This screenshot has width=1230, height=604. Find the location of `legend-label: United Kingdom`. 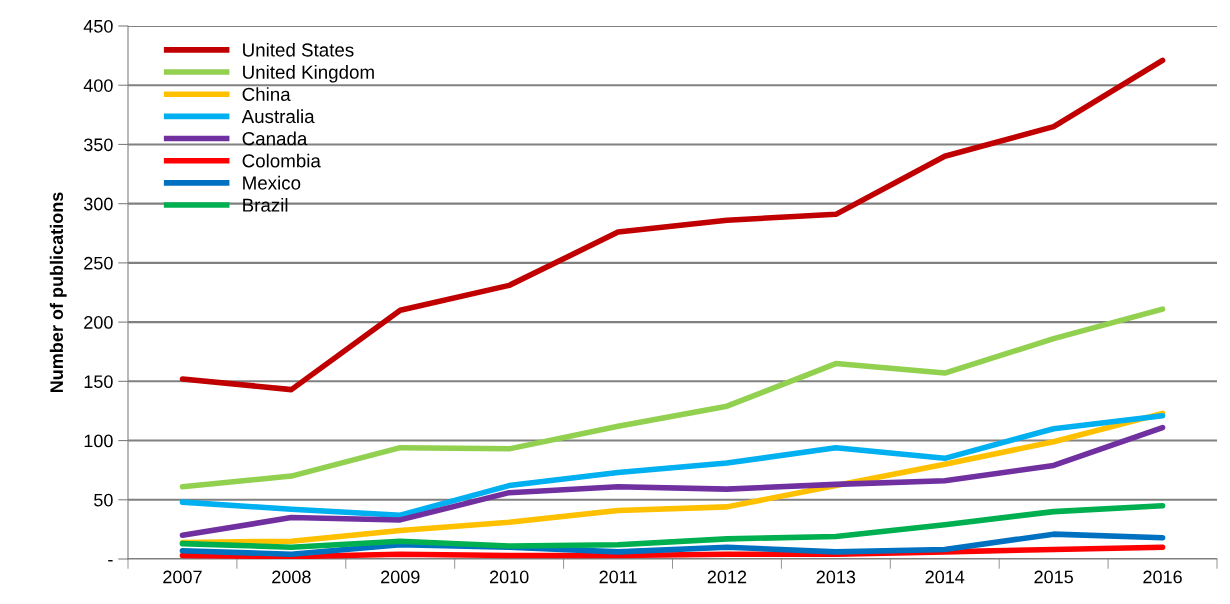

legend-label: United Kingdom is located at coordinates (308, 74).